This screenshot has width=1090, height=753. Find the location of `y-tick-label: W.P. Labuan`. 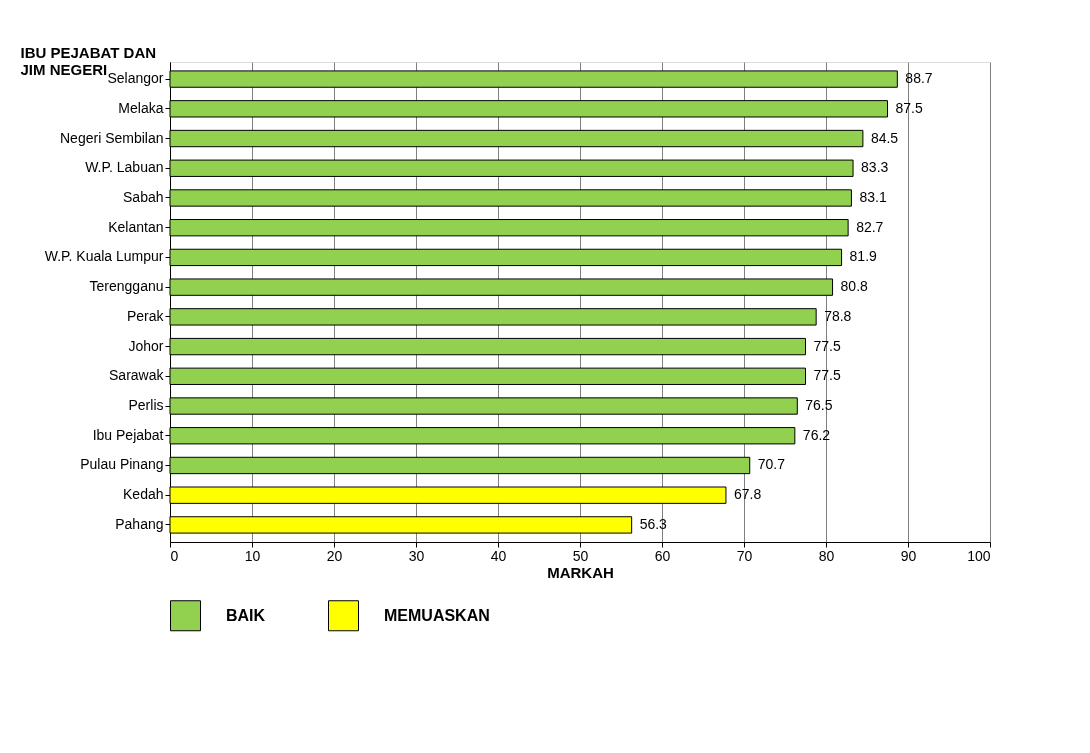

y-tick-label: W.P. Labuan is located at coordinates (124, 167).